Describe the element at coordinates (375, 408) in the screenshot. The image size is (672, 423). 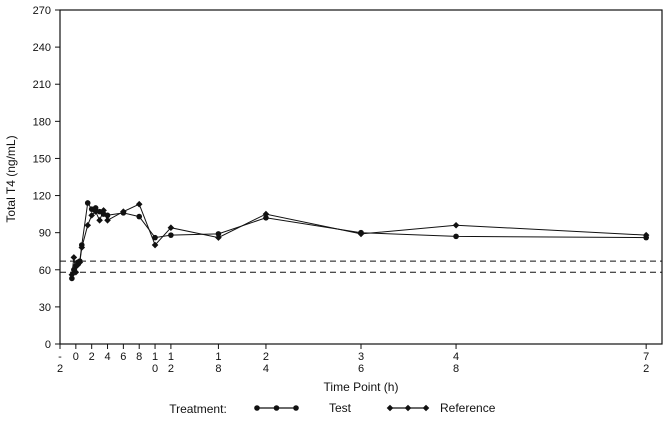
I see `legend: Test Reference` at that location.